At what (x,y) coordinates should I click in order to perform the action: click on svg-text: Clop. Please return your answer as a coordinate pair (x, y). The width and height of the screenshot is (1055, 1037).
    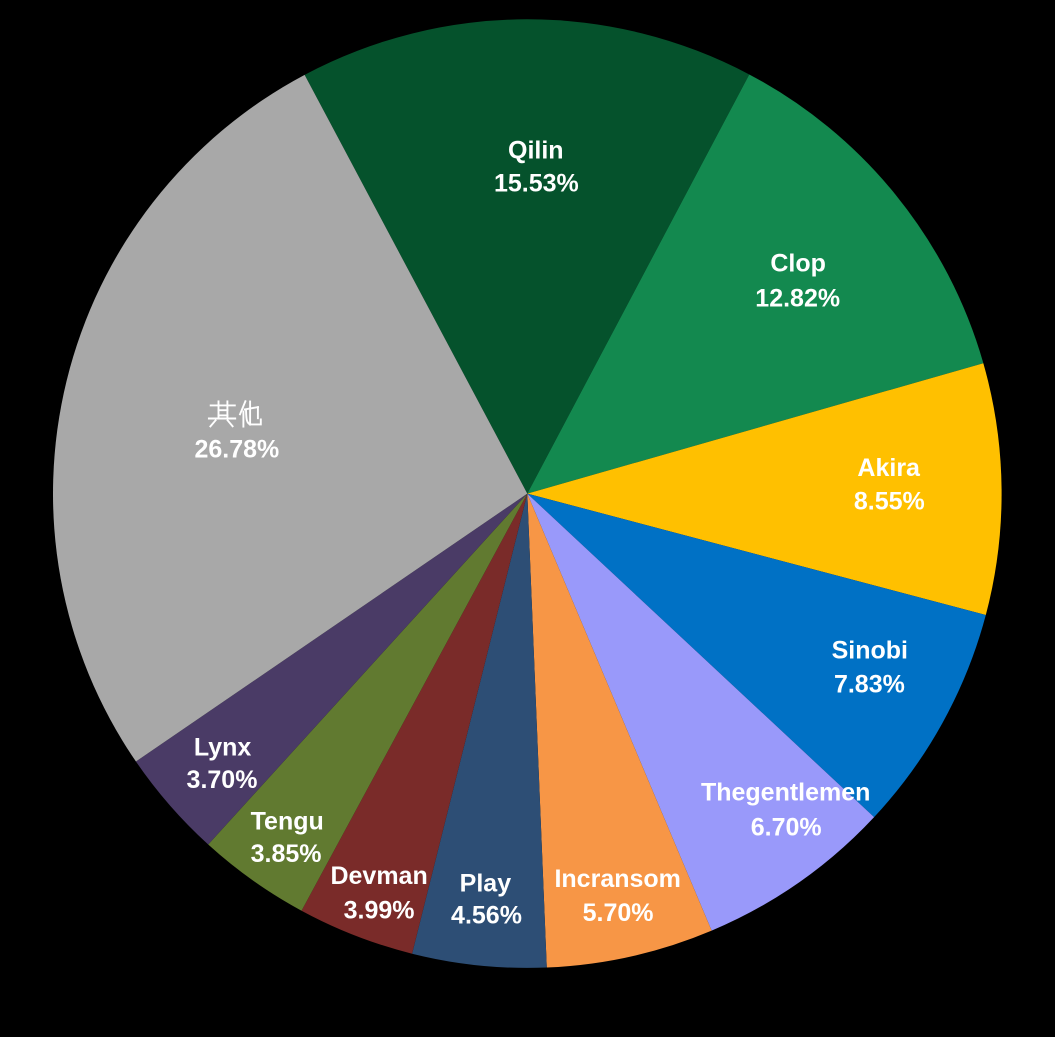
    Looking at the image, I should click on (798, 263).